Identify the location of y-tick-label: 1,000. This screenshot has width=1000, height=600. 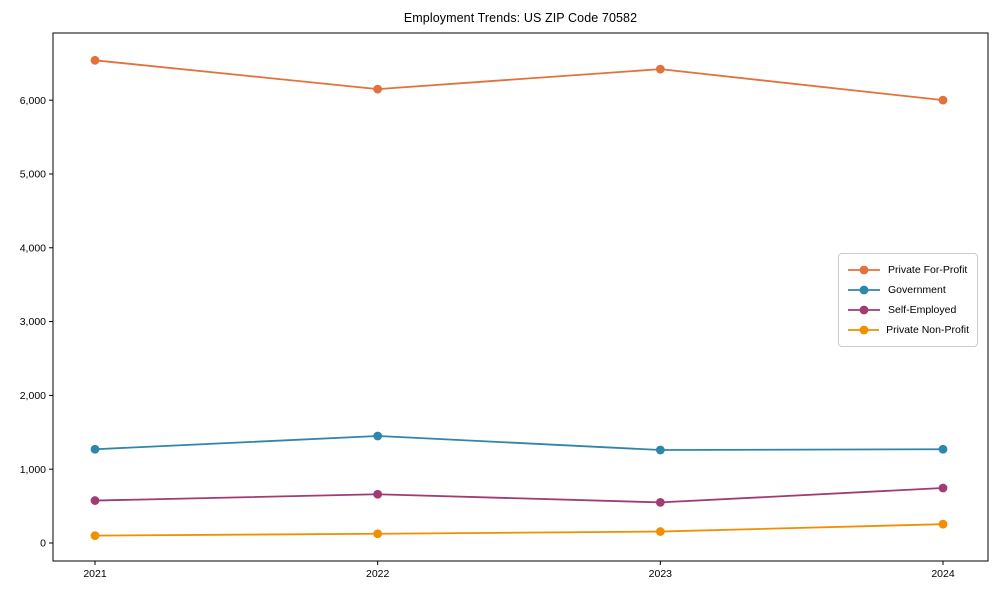
(33, 470).